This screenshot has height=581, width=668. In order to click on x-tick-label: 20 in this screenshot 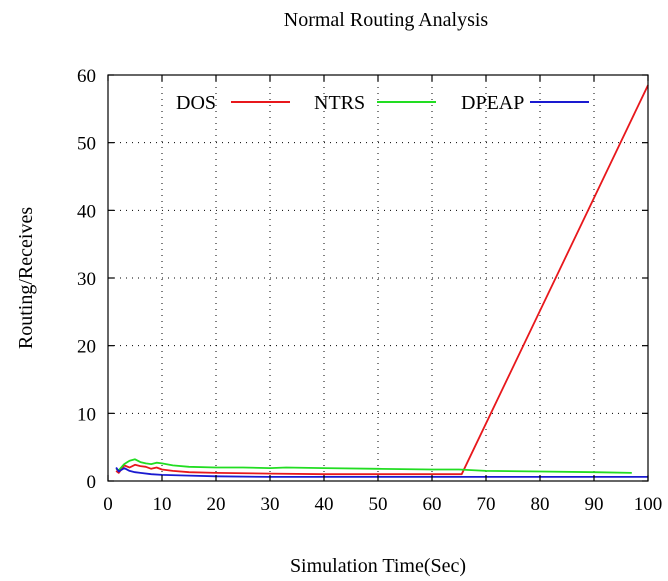, I will do `click(216, 504)`.